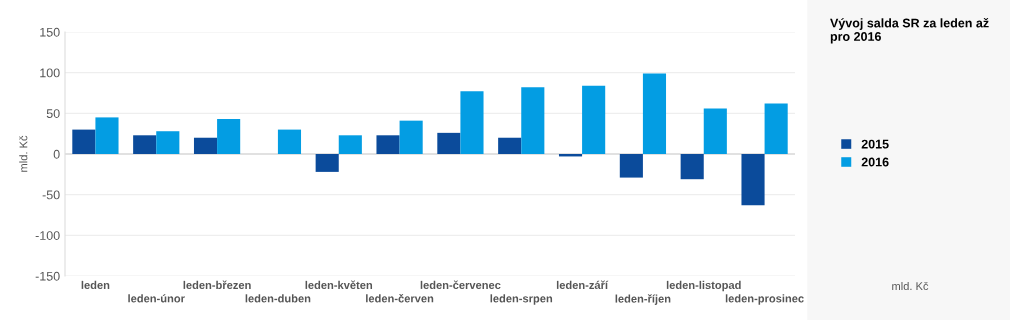 Image resolution: width=1010 pixels, height=320 pixels. I want to click on x-tick-label: leden-únor, so click(156, 298).